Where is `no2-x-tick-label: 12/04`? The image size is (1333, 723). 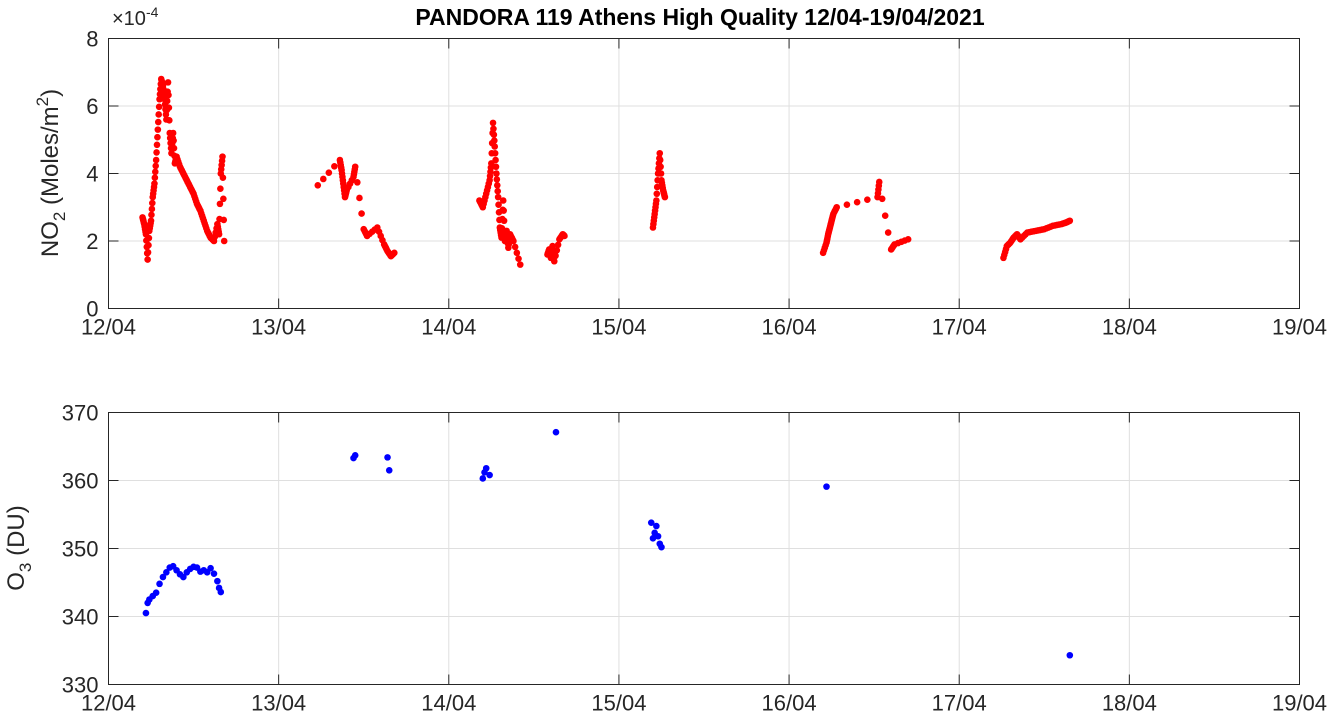 no2-x-tick-label: 12/04 is located at coordinates (108, 327).